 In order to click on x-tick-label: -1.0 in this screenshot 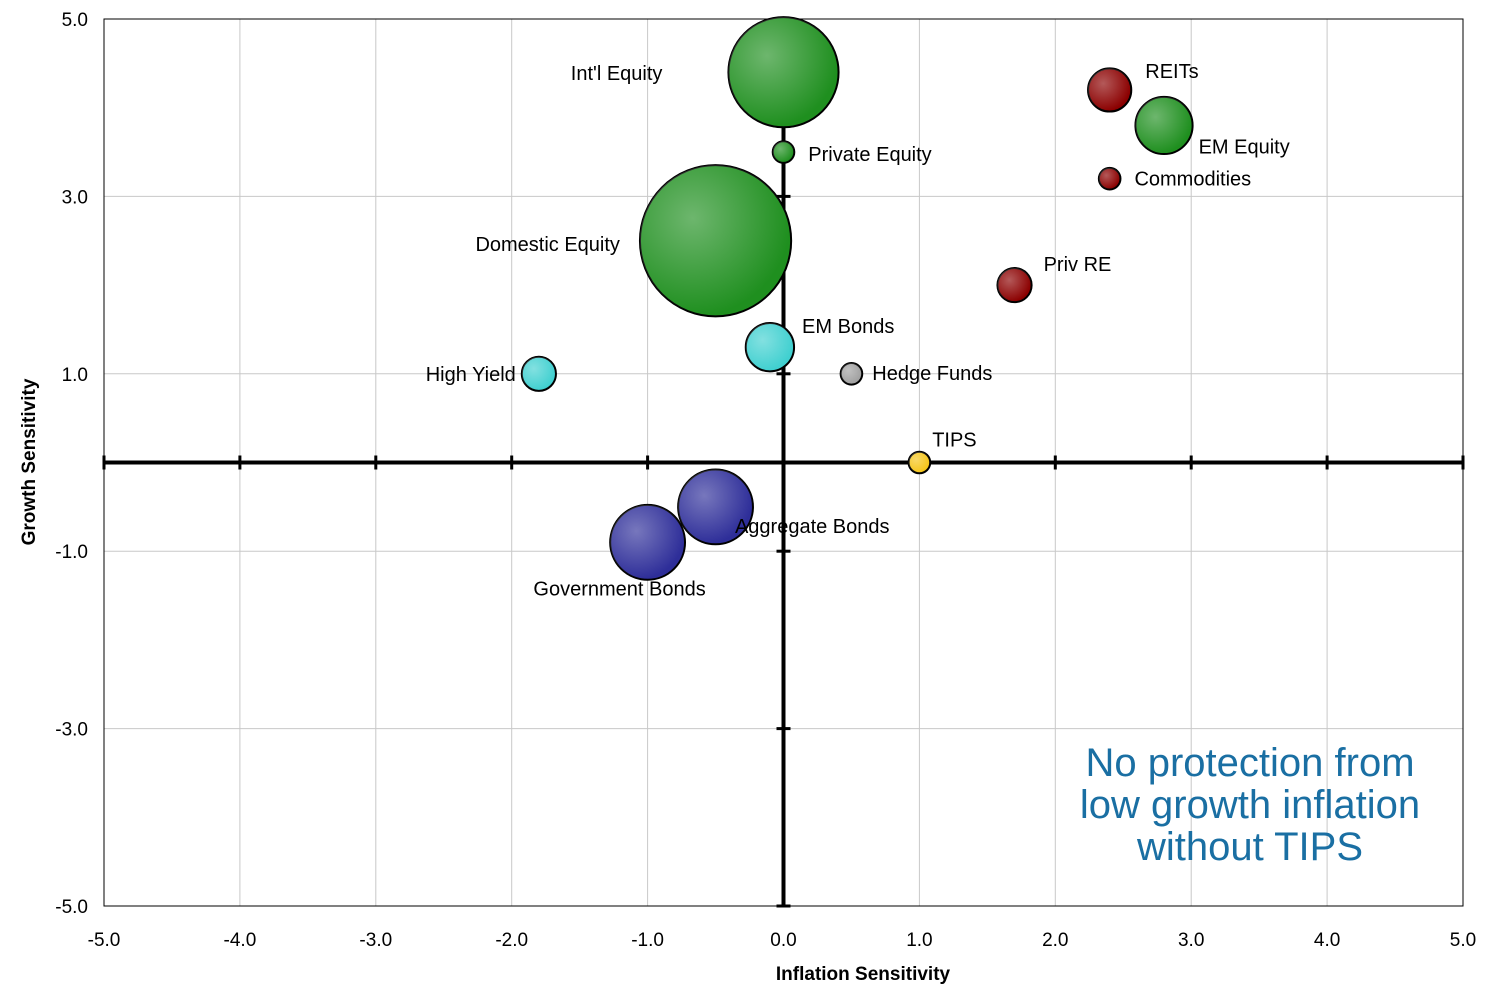, I will do `click(647, 940)`.